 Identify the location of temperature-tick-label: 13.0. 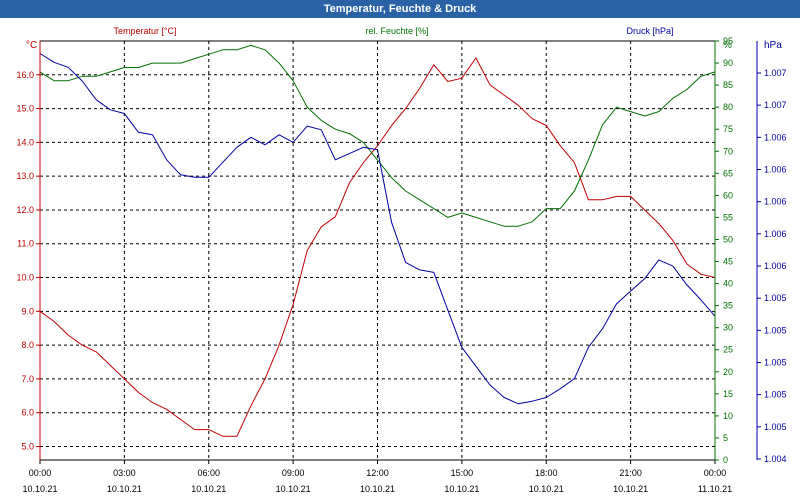
(25, 176).